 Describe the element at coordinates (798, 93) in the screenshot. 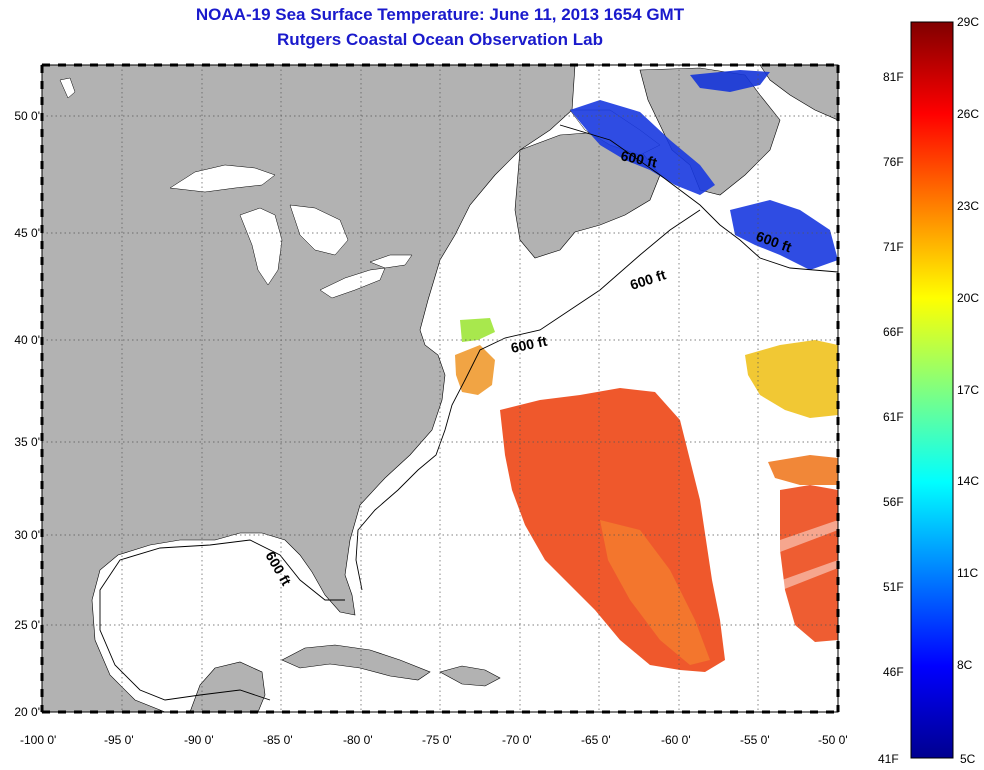

I see `land-labrador` at that location.